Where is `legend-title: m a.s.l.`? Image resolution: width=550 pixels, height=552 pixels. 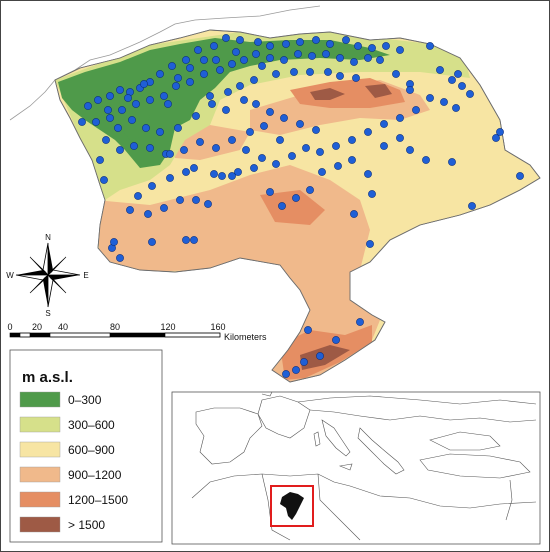 legend-title: m a.s.l. is located at coordinates (47, 377).